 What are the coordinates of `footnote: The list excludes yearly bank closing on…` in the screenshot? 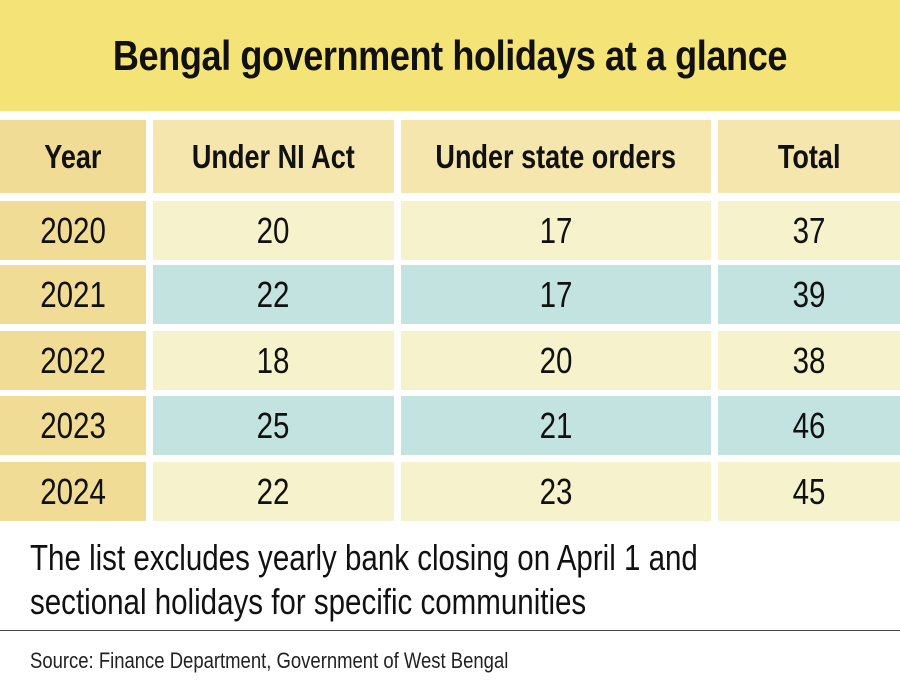 It's located at (456, 580).